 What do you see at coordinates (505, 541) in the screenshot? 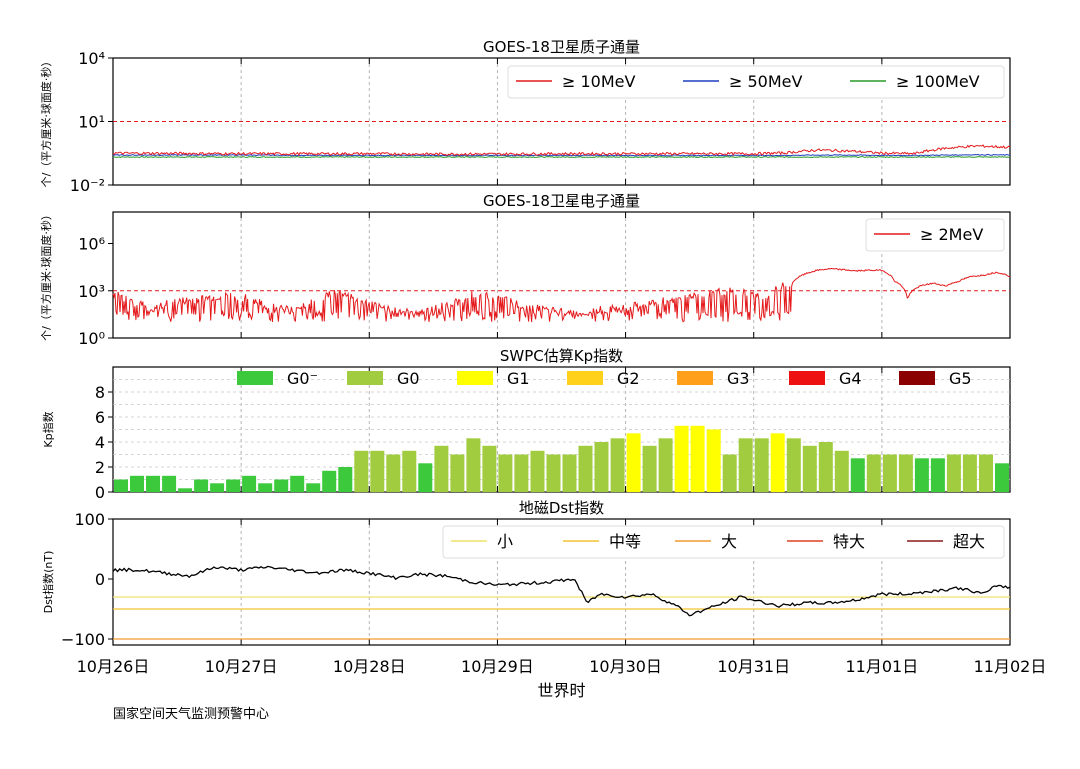
I see `dst-legend-1-label: 小` at bounding box center [505, 541].